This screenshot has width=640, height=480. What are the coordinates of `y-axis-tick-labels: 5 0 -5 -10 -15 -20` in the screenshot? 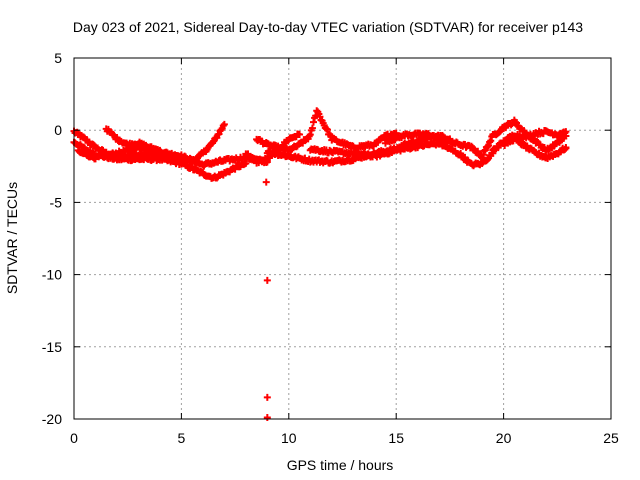 It's located at (52, 238).